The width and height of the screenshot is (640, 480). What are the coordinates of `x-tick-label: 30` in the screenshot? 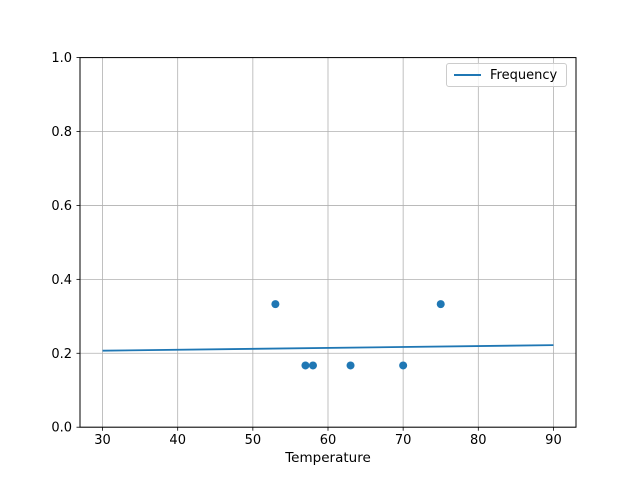 It's located at (102, 440).